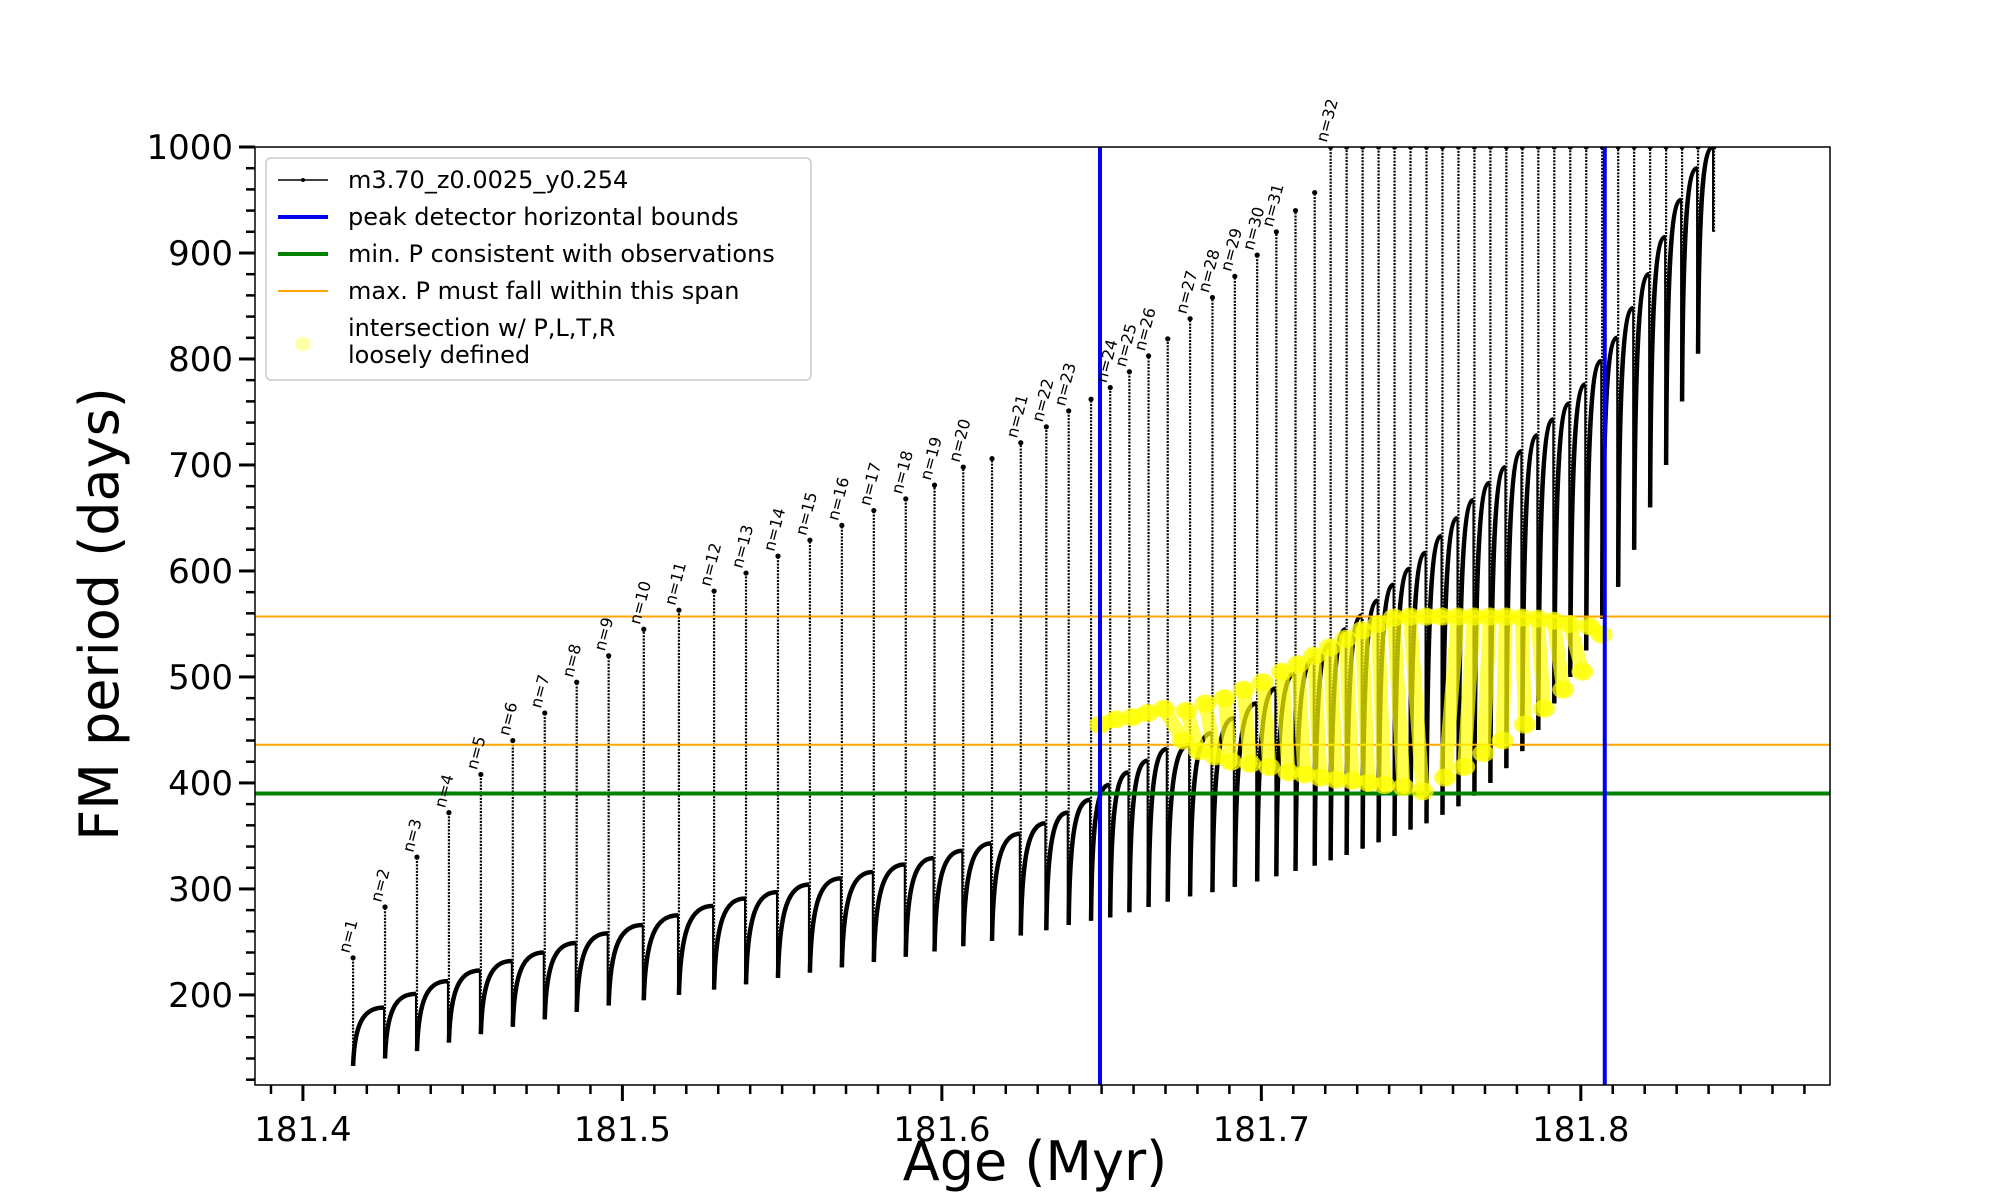  What do you see at coordinates (1035, 1161) in the screenshot?
I see `x-axis-title: Age (Myr)` at bounding box center [1035, 1161].